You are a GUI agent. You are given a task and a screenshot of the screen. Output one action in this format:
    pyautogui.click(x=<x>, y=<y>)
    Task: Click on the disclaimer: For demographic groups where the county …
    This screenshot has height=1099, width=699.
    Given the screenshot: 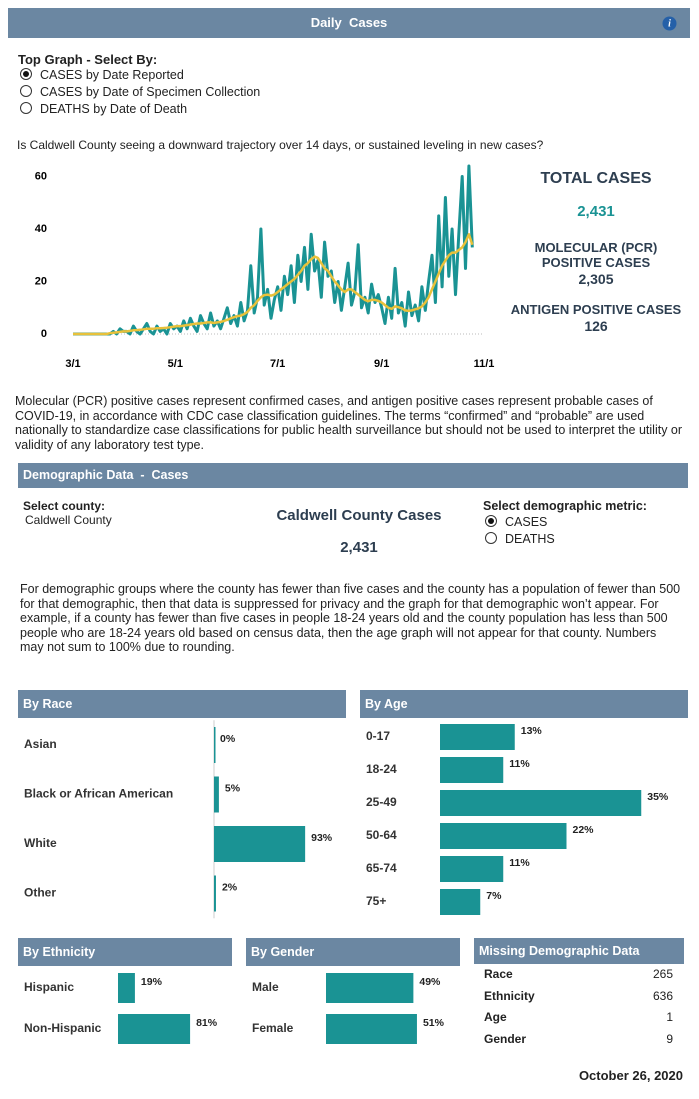 What is the action you would take?
    pyautogui.click(x=350, y=618)
    